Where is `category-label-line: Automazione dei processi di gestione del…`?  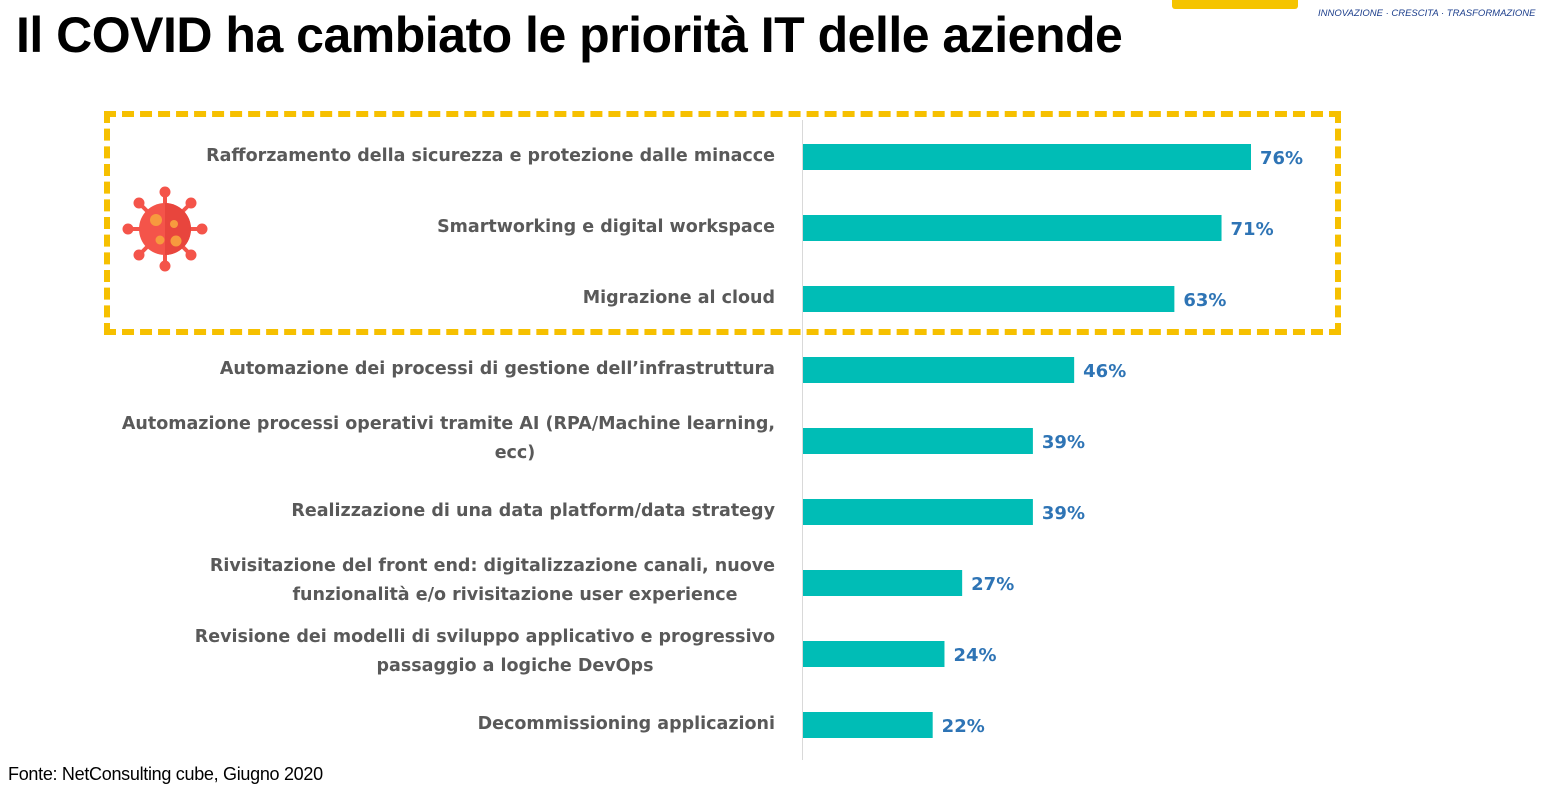
category-label-line: Automazione dei processi di gestione del… is located at coordinates (497, 368).